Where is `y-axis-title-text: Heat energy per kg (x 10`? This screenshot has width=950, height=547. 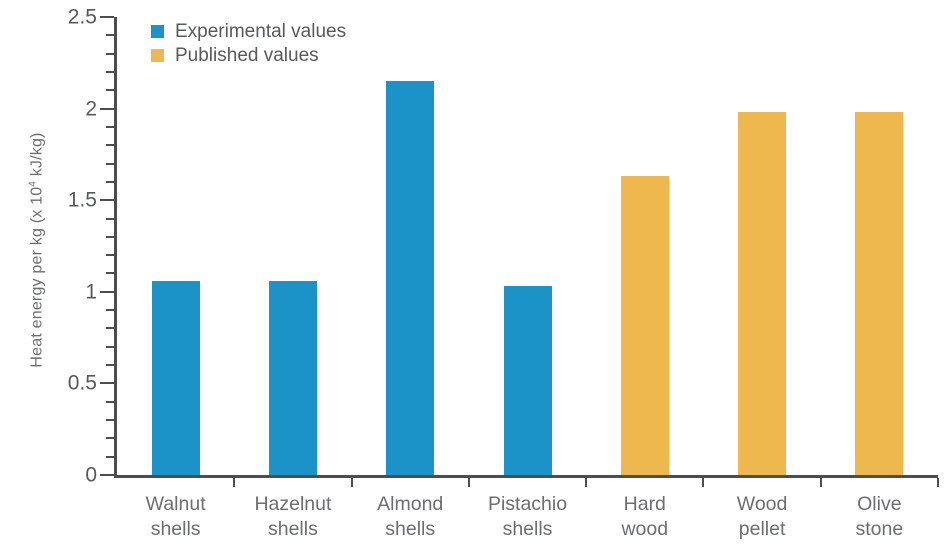
y-axis-title-text: Heat energy per kg (x 10 is located at coordinates (37, 277).